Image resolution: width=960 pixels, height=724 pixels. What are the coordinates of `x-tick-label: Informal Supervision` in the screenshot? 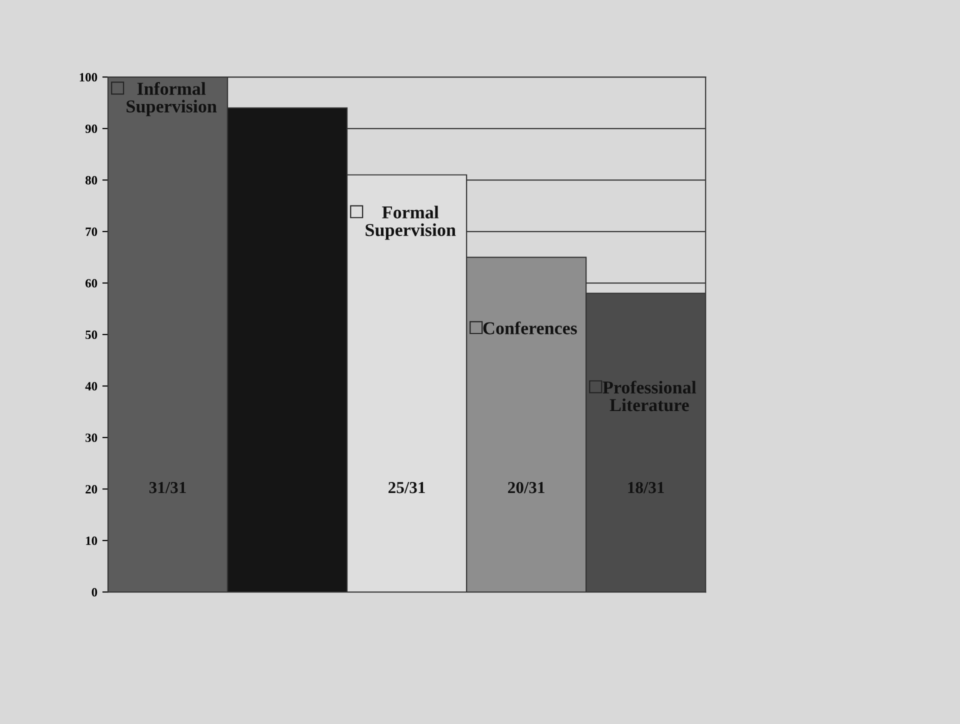 It's located at (171, 99).